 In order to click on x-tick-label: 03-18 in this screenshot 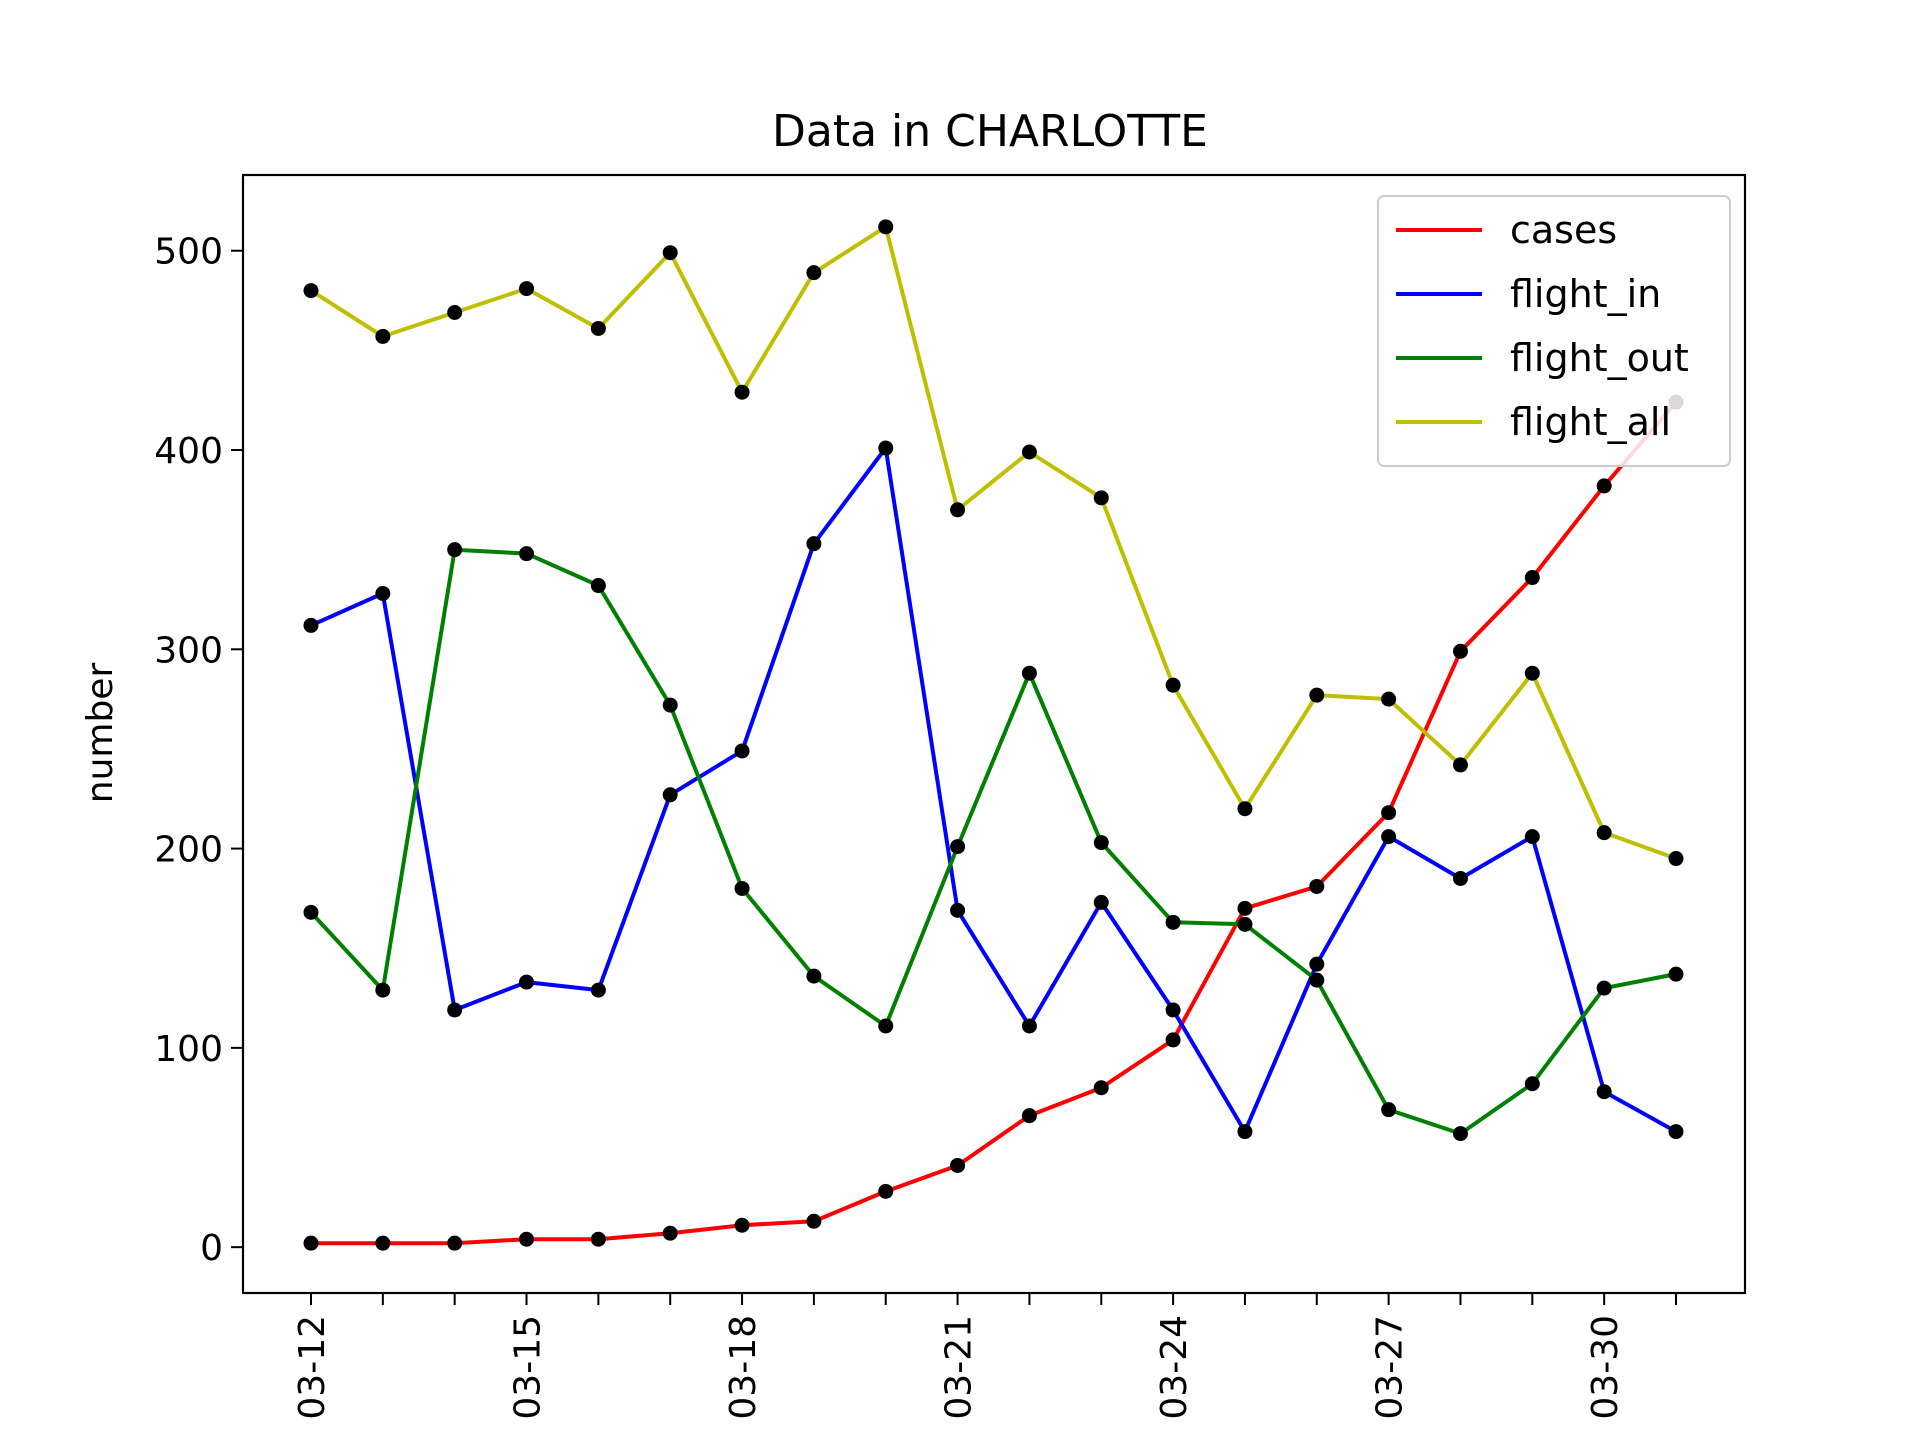, I will do `click(743, 1367)`.